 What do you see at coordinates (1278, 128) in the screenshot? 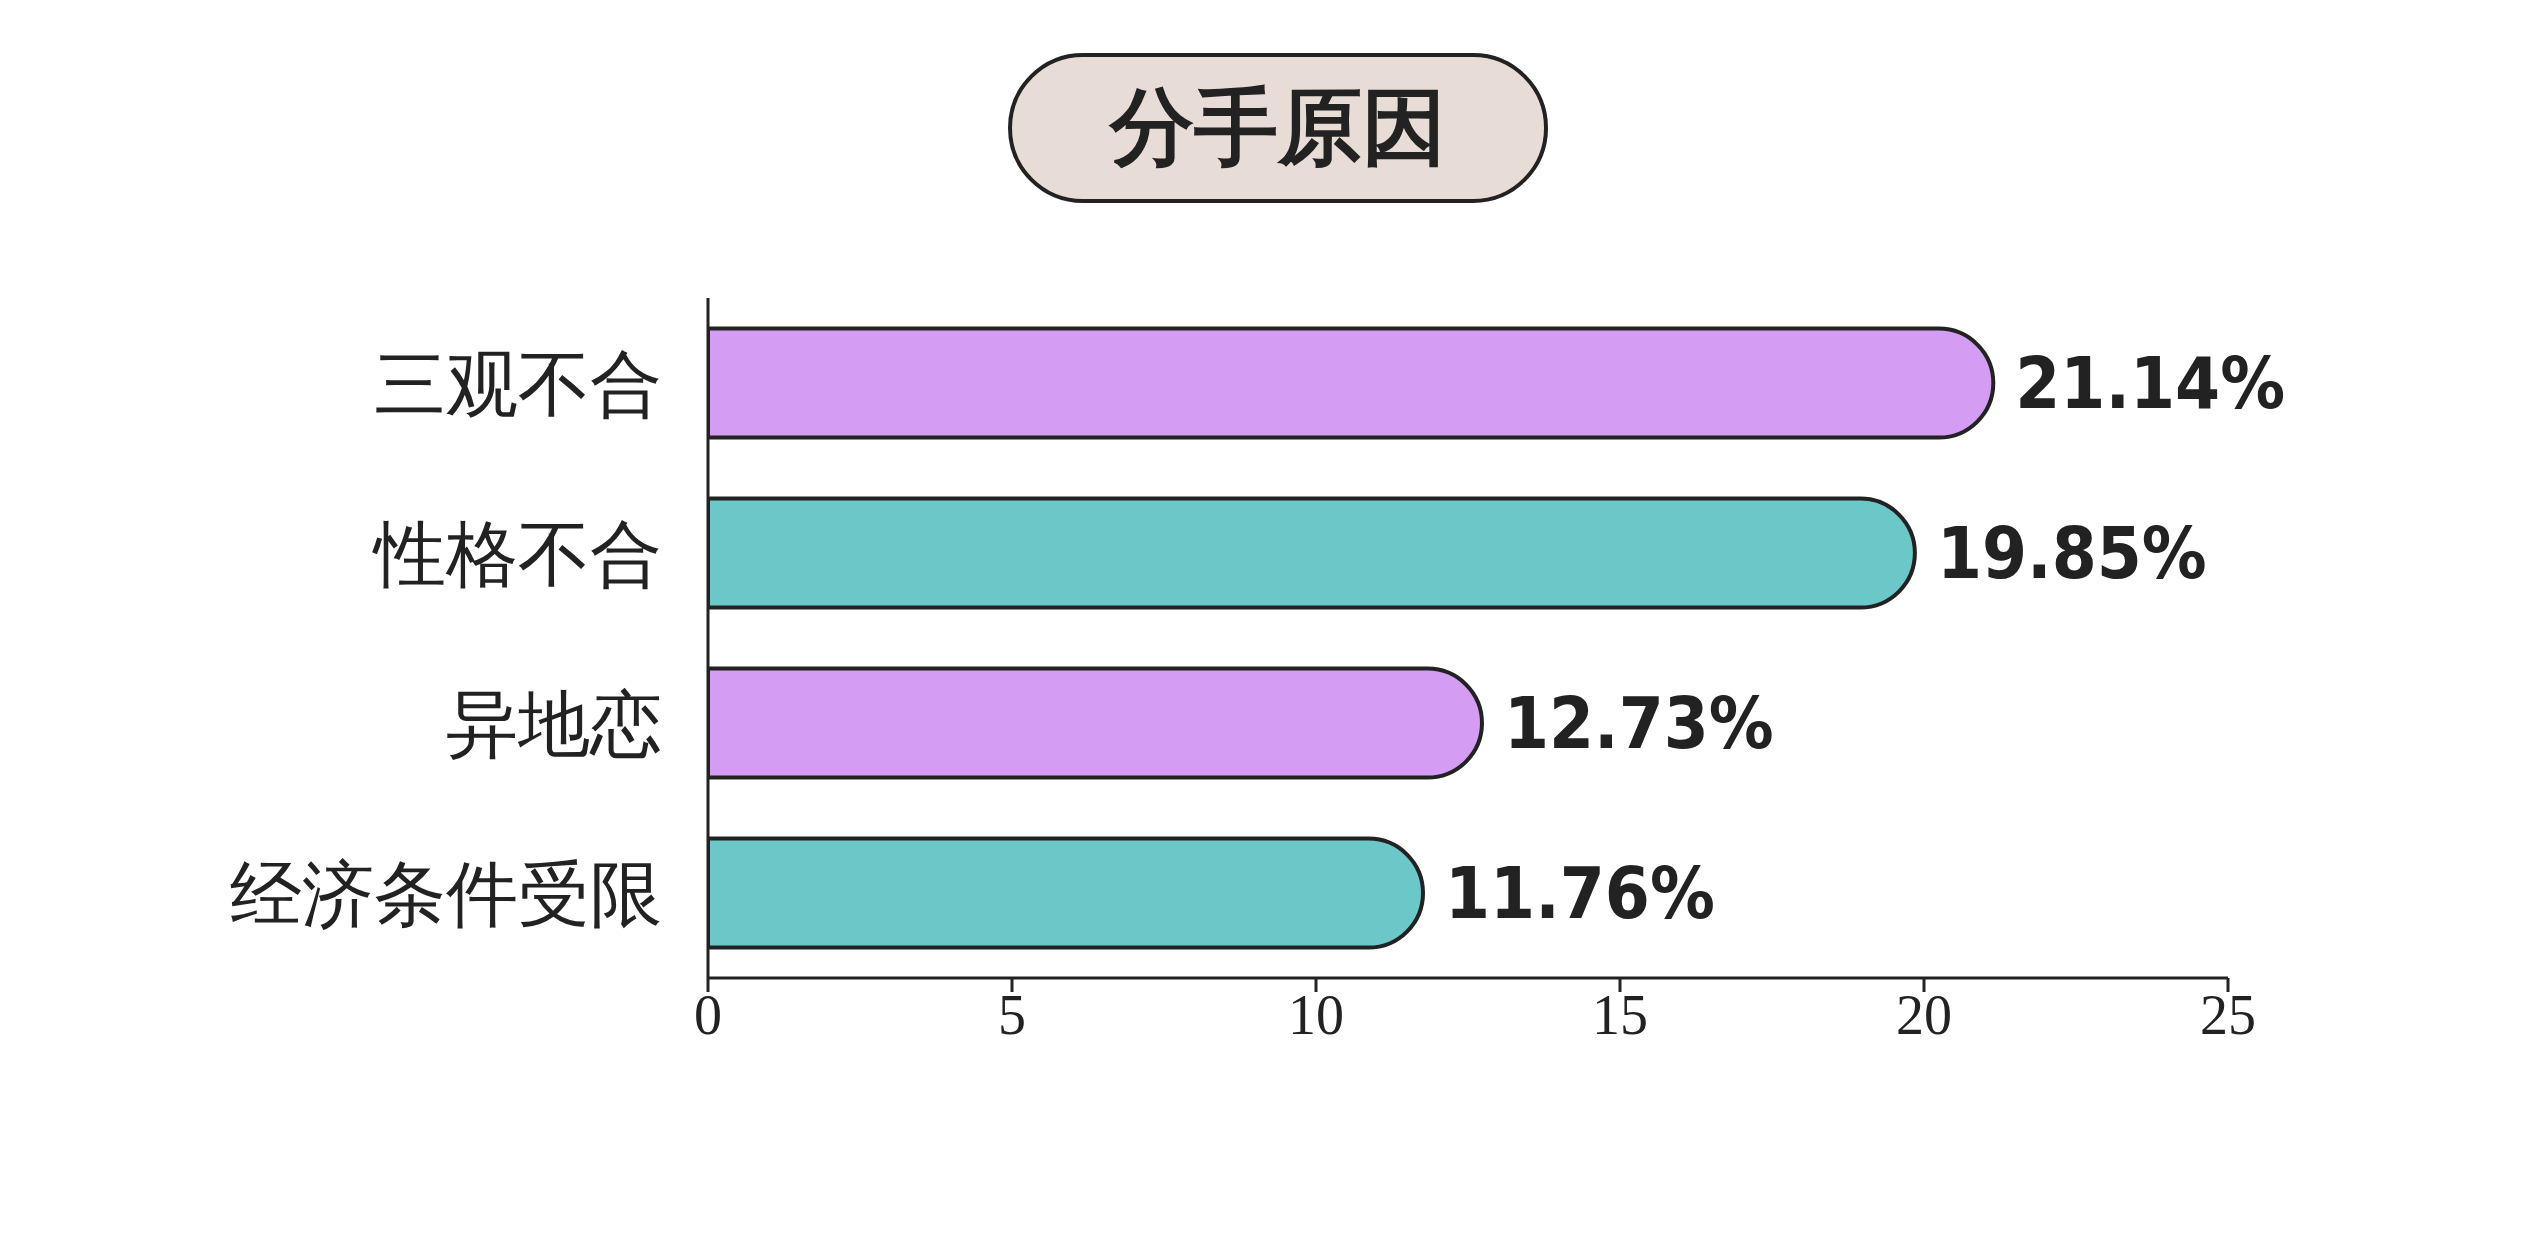
I see `chart-title: 分手原因` at bounding box center [1278, 128].